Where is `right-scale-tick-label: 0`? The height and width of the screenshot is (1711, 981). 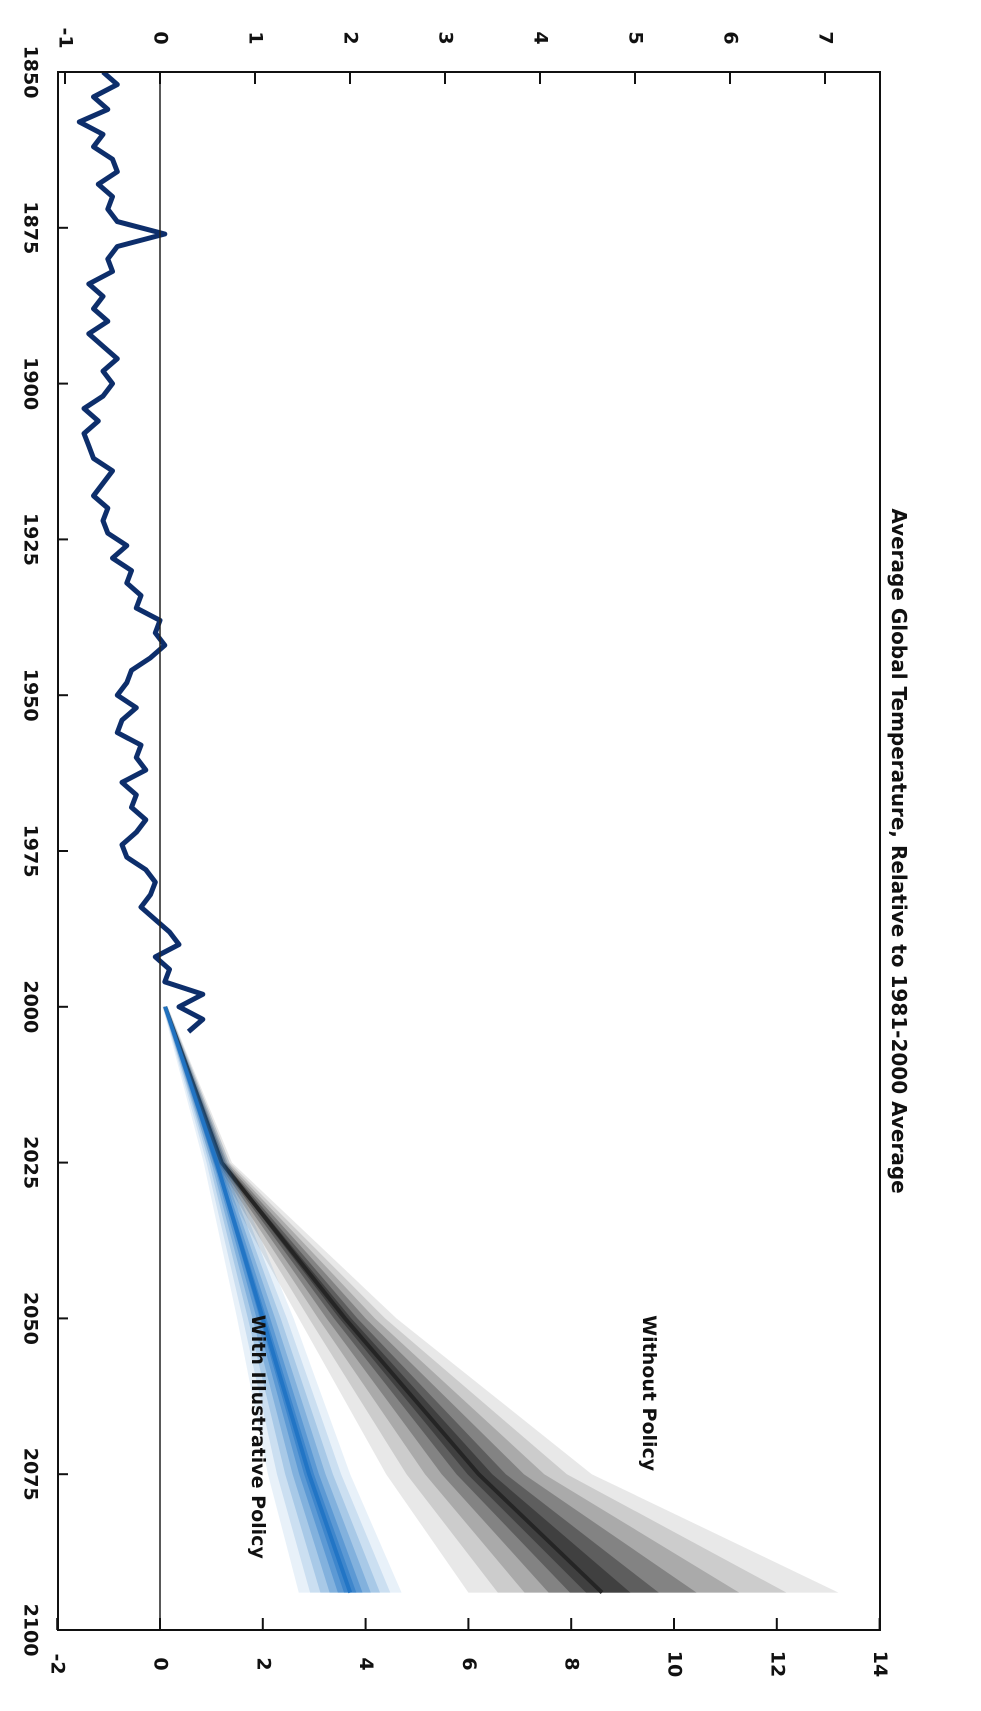
right-scale-tick-label: 0 is located at coordinates (161, 1663).